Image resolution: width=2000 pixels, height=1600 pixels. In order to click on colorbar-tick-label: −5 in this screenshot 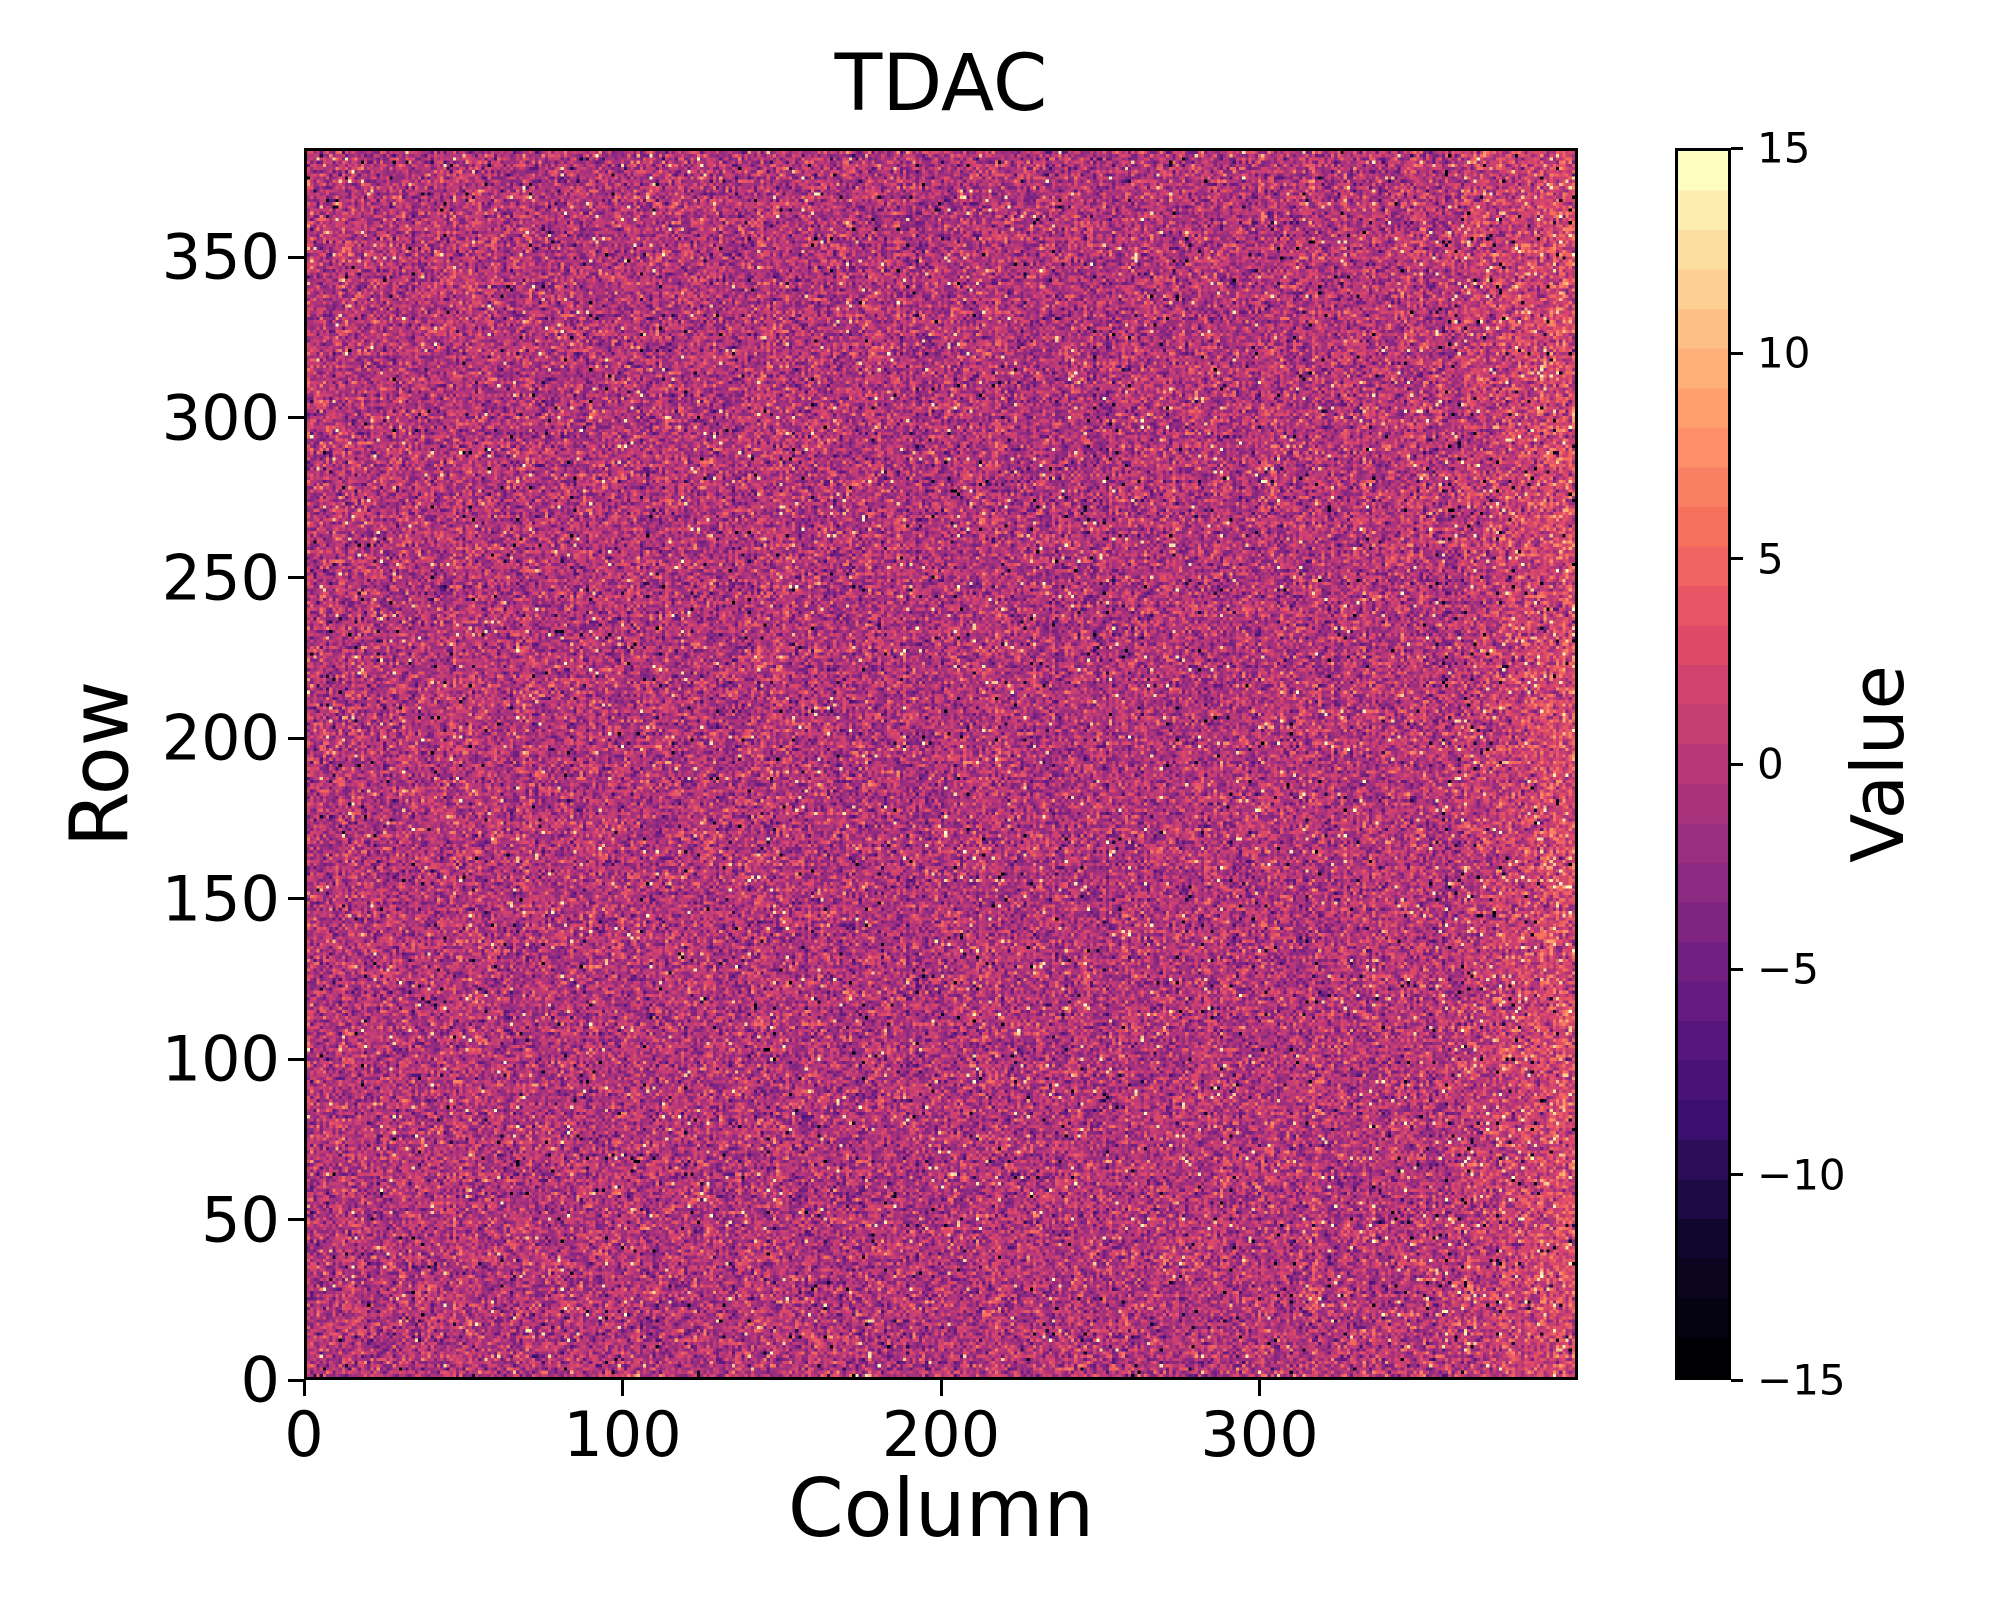, I will do `click(1788, 969)`.